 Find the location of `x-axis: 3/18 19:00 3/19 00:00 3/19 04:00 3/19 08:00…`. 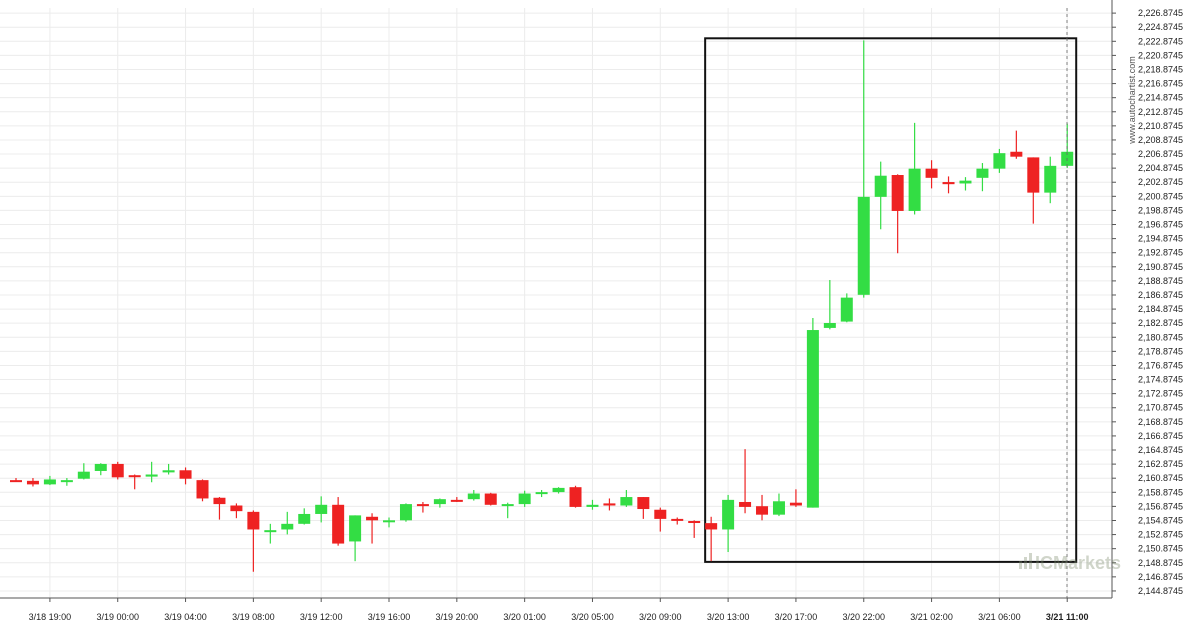

x-axis: 3/18 19:00 3/19 00:00 3/19 04:00 3/19 08:00… is located at coordinates (558, 610).